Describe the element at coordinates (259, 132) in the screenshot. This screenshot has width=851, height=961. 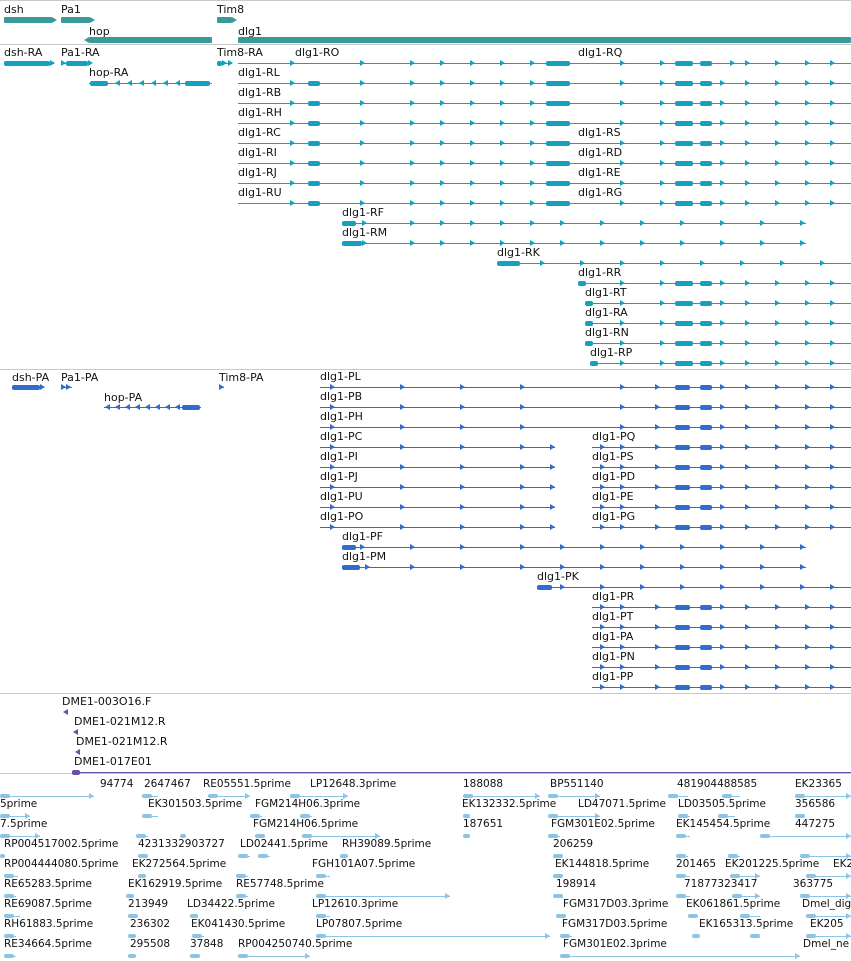
I see `feature-label-dlg1-rc: dlg1-RC` at that location.